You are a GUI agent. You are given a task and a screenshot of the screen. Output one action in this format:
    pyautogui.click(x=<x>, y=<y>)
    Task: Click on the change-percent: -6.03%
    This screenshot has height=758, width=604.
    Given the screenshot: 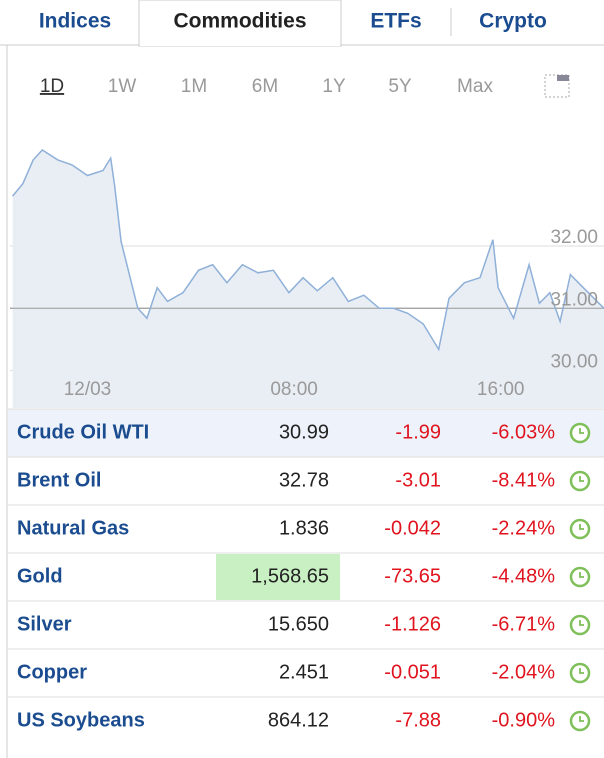 What is the action you would take?
    pyautogui.click(x=524, y=432)
    